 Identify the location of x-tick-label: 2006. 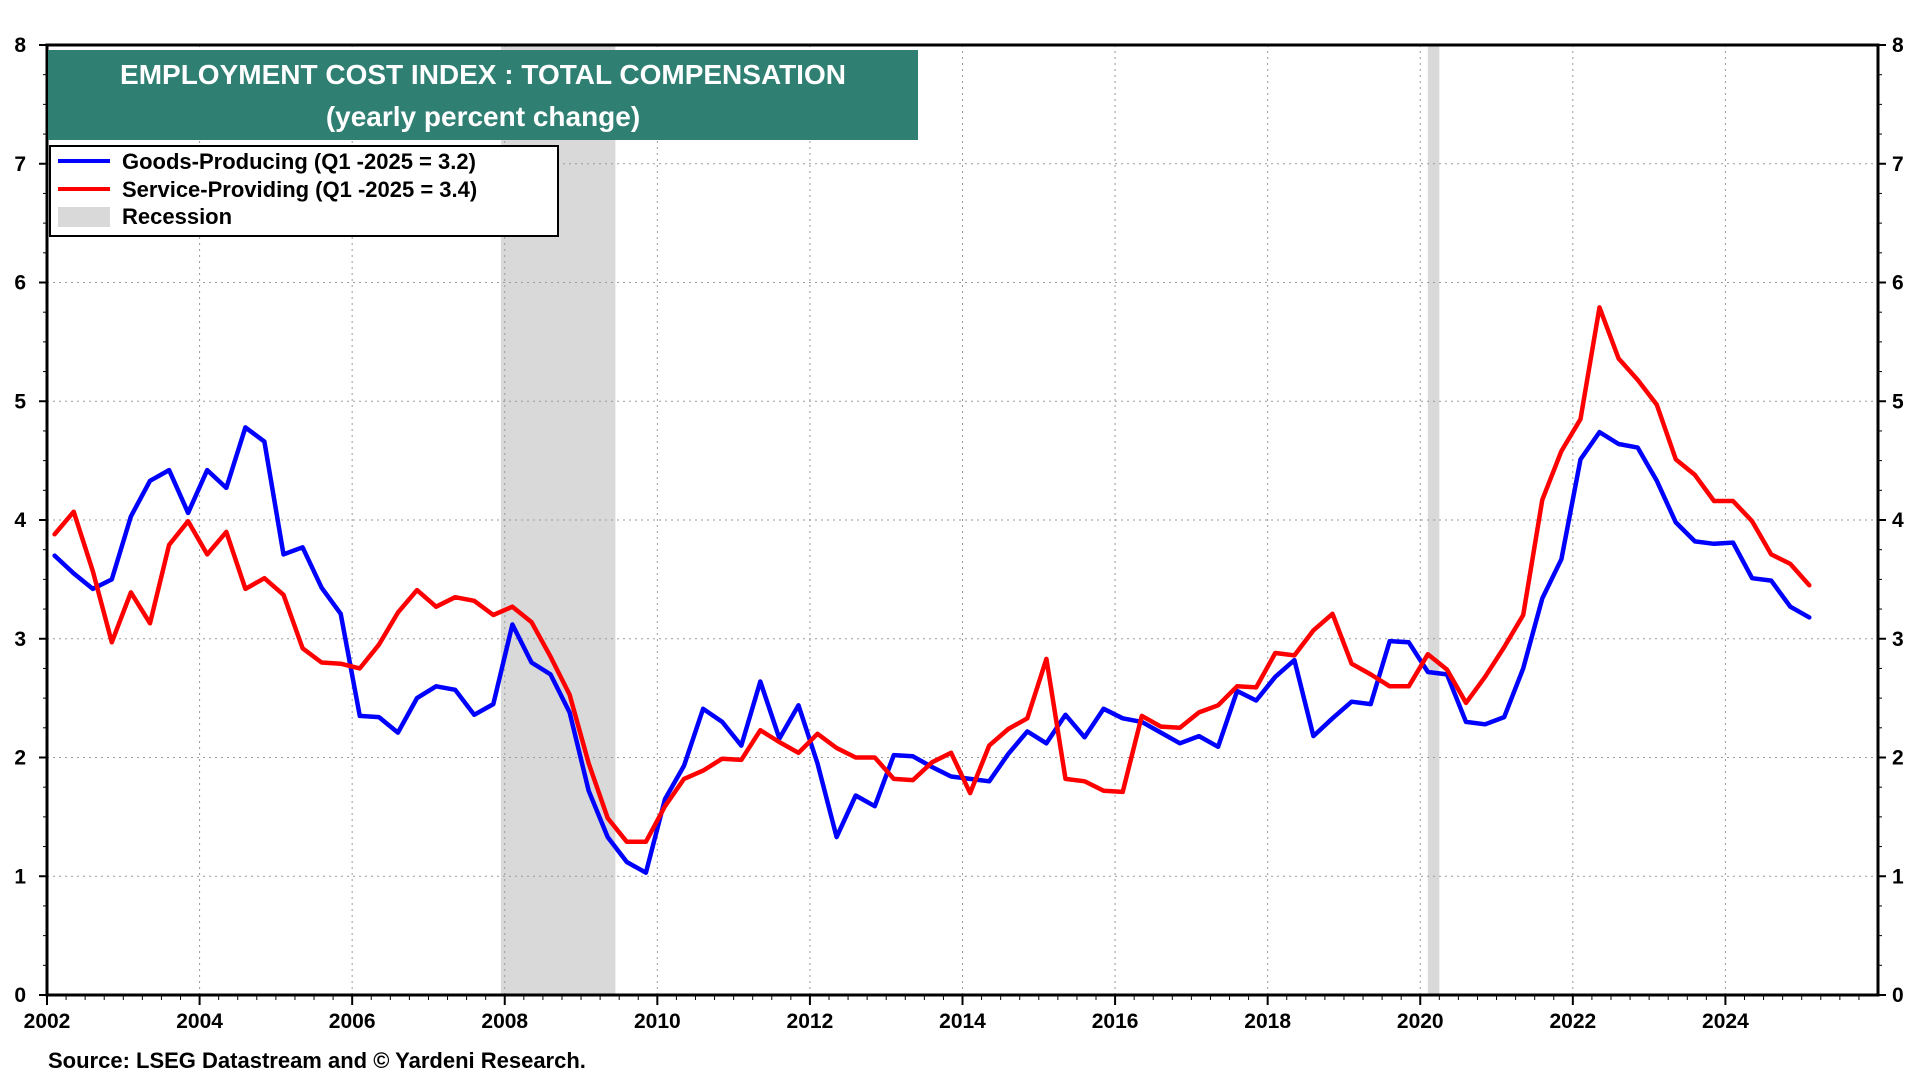
(352, 1021).